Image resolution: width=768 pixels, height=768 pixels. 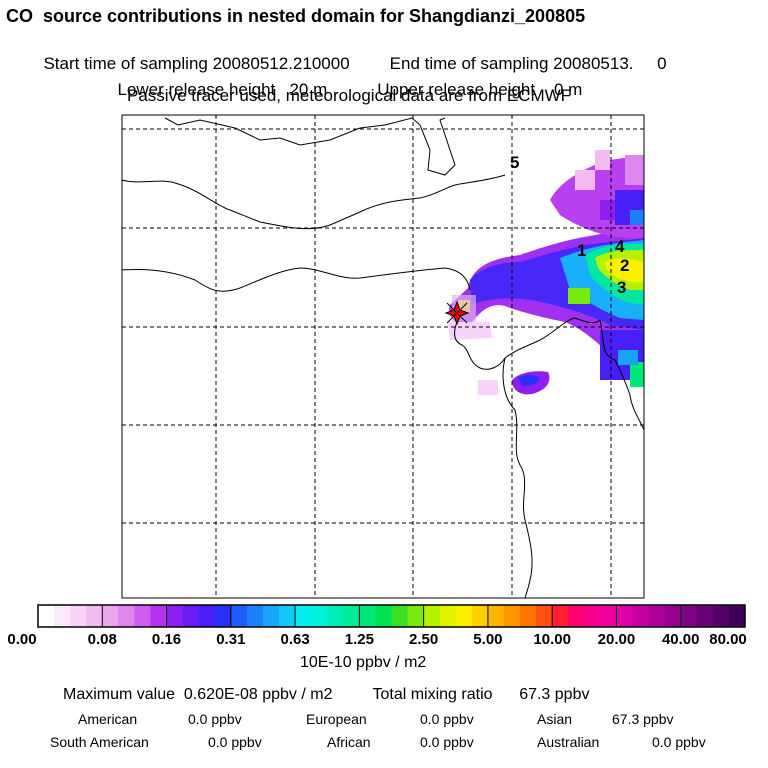 I want to click on colorbar, so click(x=391, y=616).